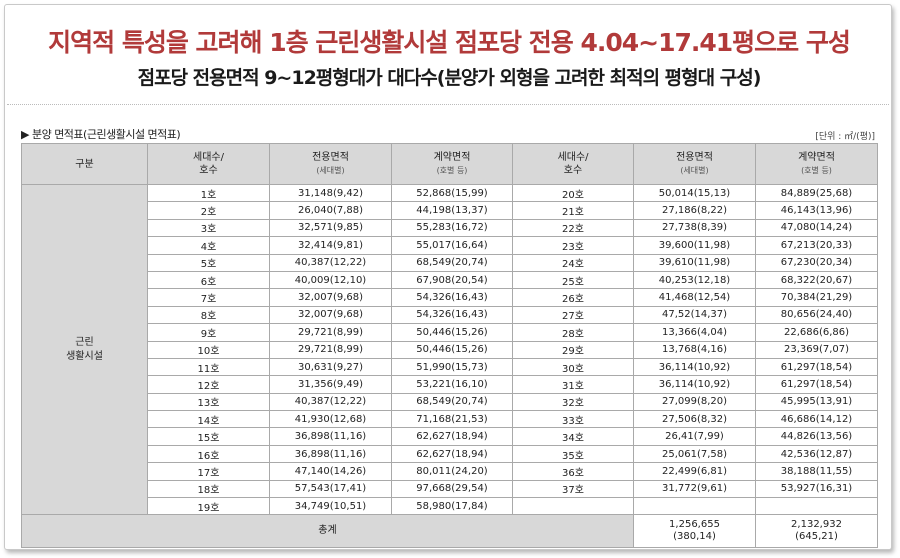 The height and width of the screenshot is (558, 900). What do you see at coordinates (573, 164) in the screenshot?
I see `header-units-right: 세대수/호수` at bounding box center [573, 164].